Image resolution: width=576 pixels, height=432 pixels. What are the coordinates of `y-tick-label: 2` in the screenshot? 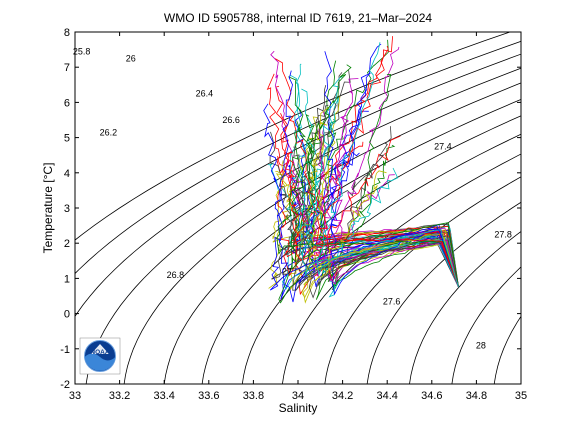 It's located at (67, 244).